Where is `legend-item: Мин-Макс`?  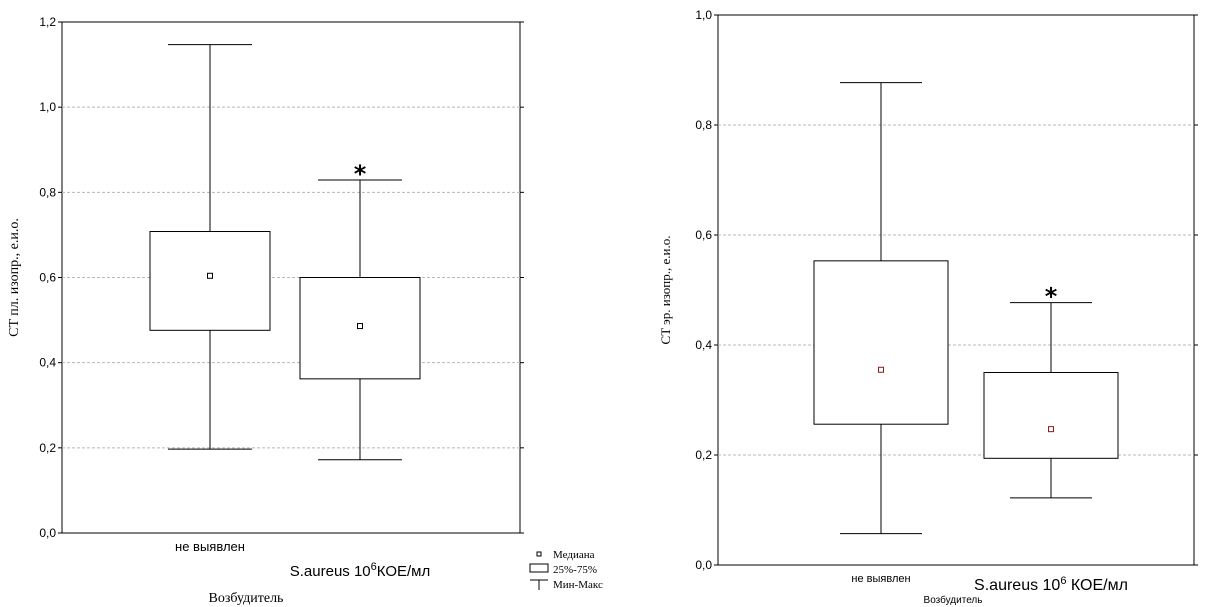
legend-item: Мин-Макс is located at coordinates (566, 585).